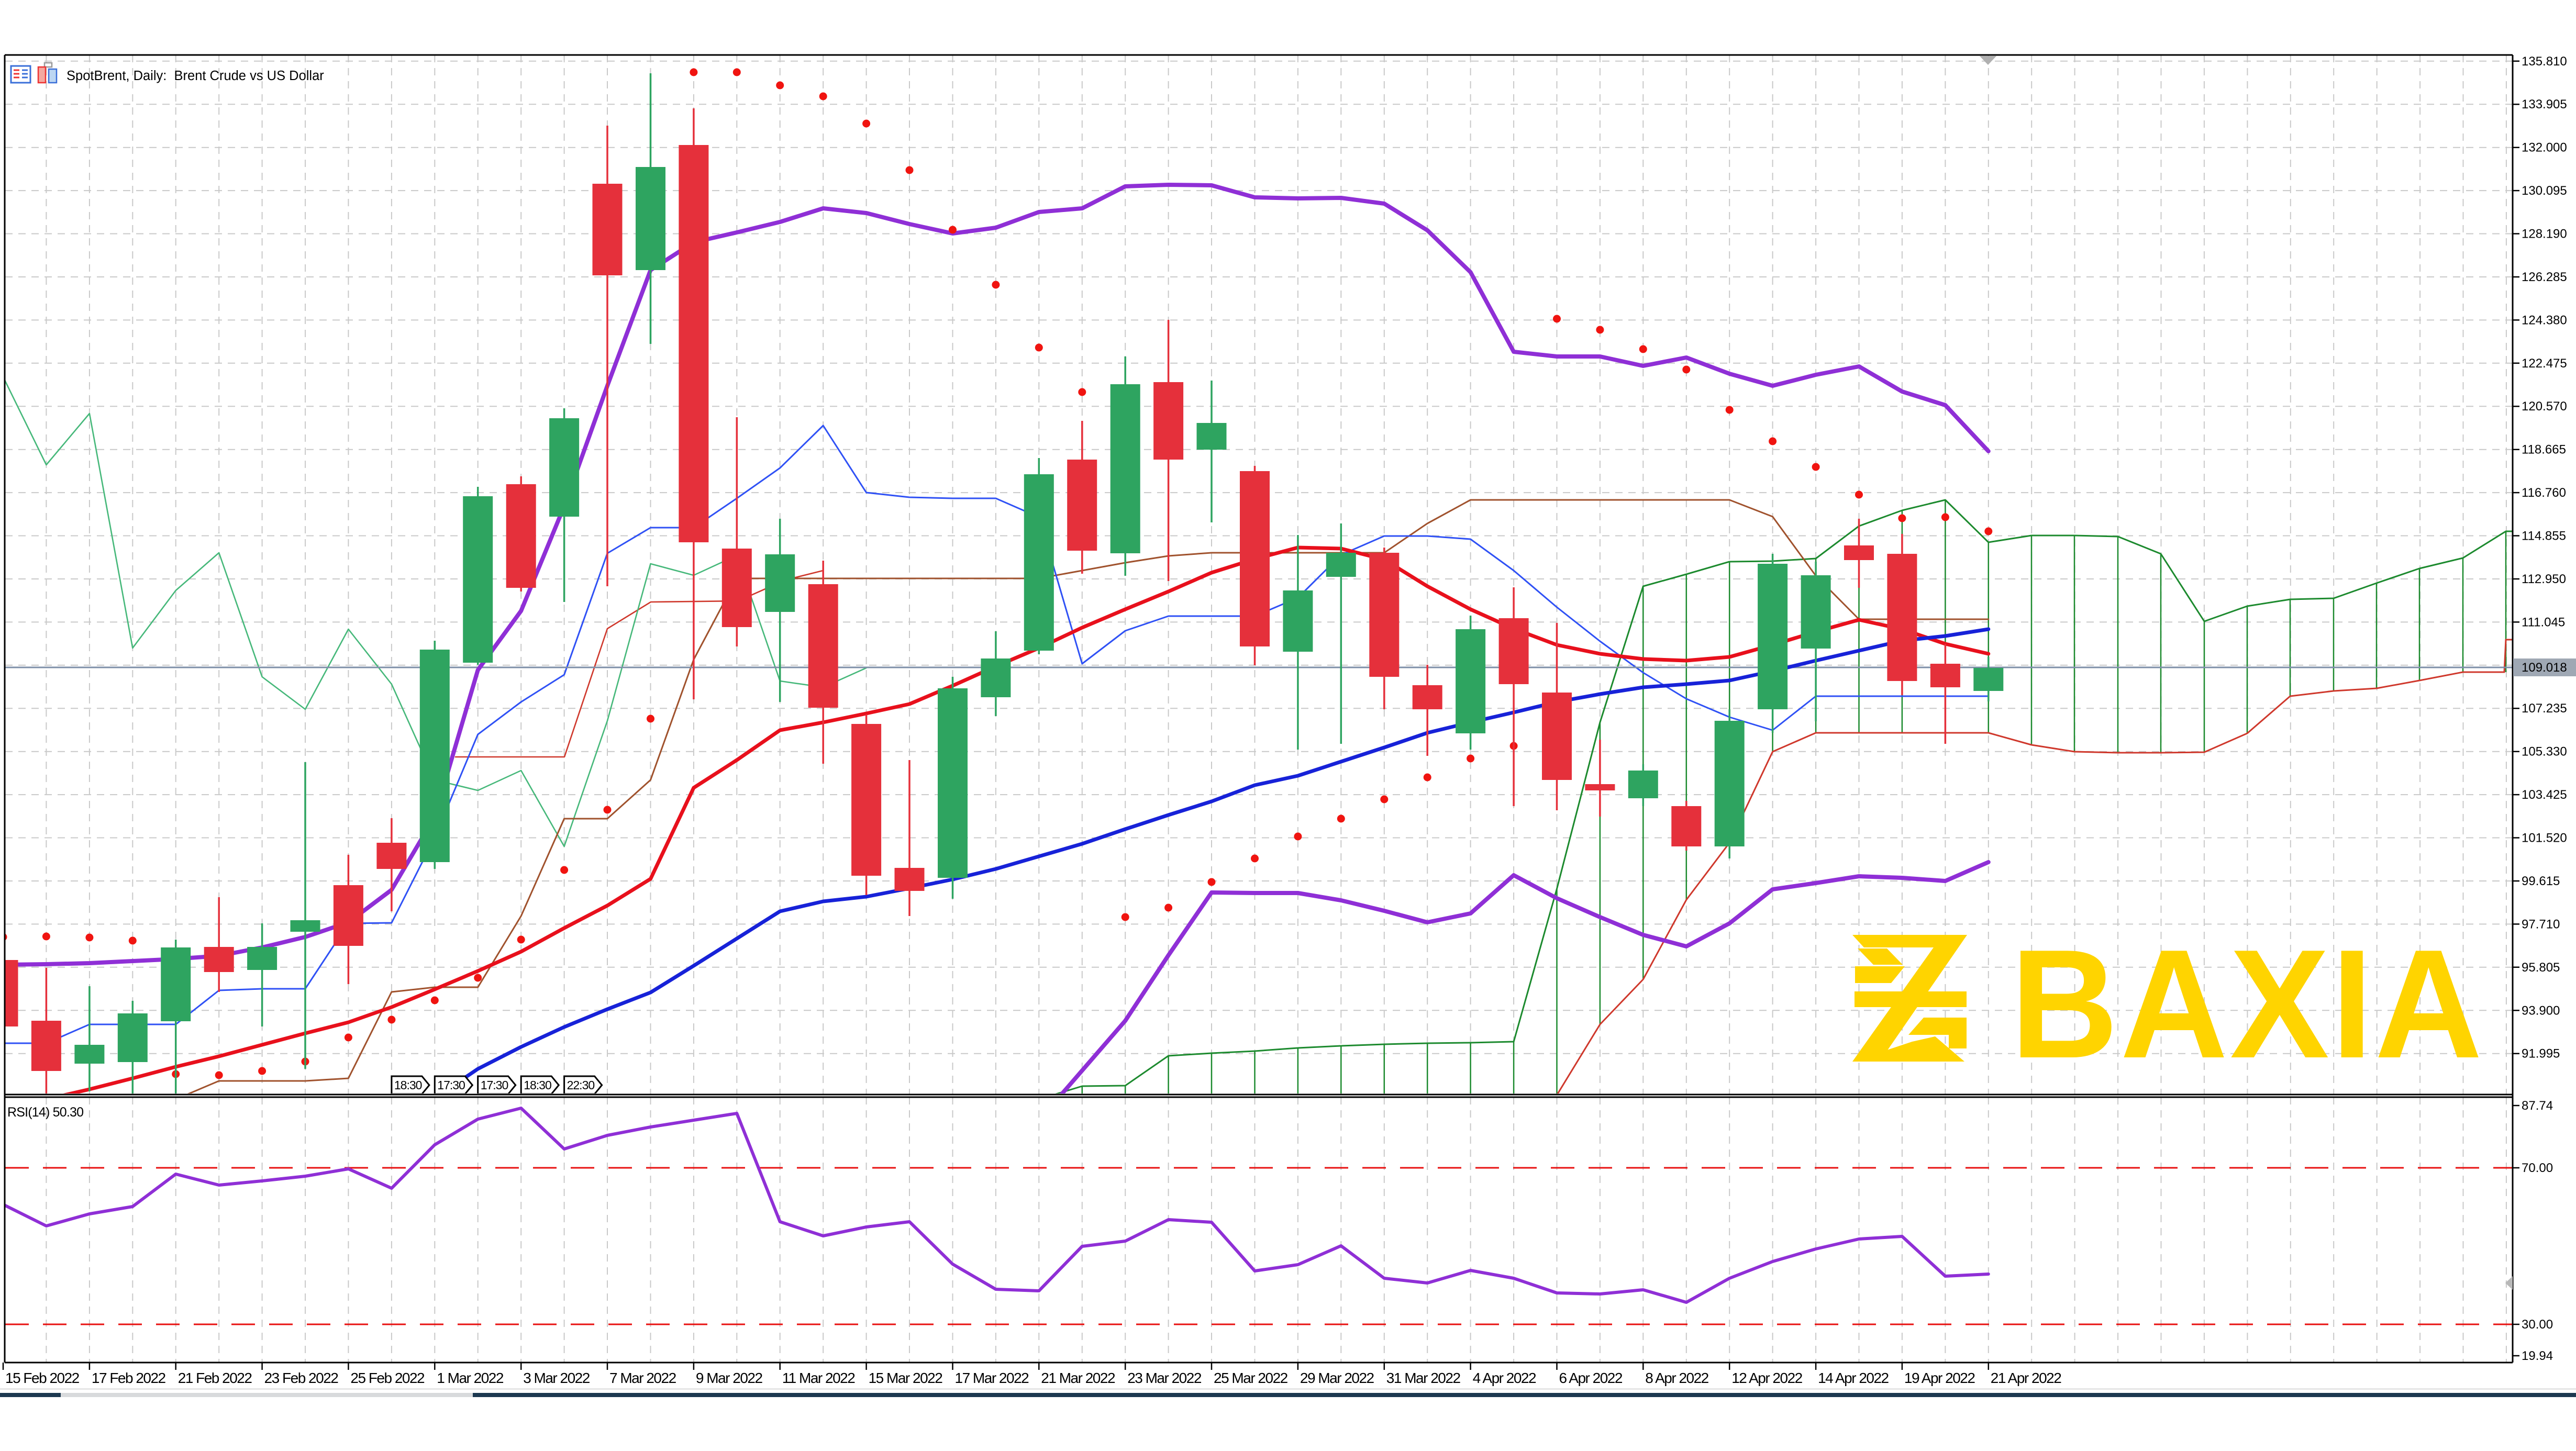 The image size is (2576, 1451). What do you see at coordinates (992, 1378) in the screenshot?
I see `svg-text: 17 Mar 2022` at bounding box center [992, 1378].